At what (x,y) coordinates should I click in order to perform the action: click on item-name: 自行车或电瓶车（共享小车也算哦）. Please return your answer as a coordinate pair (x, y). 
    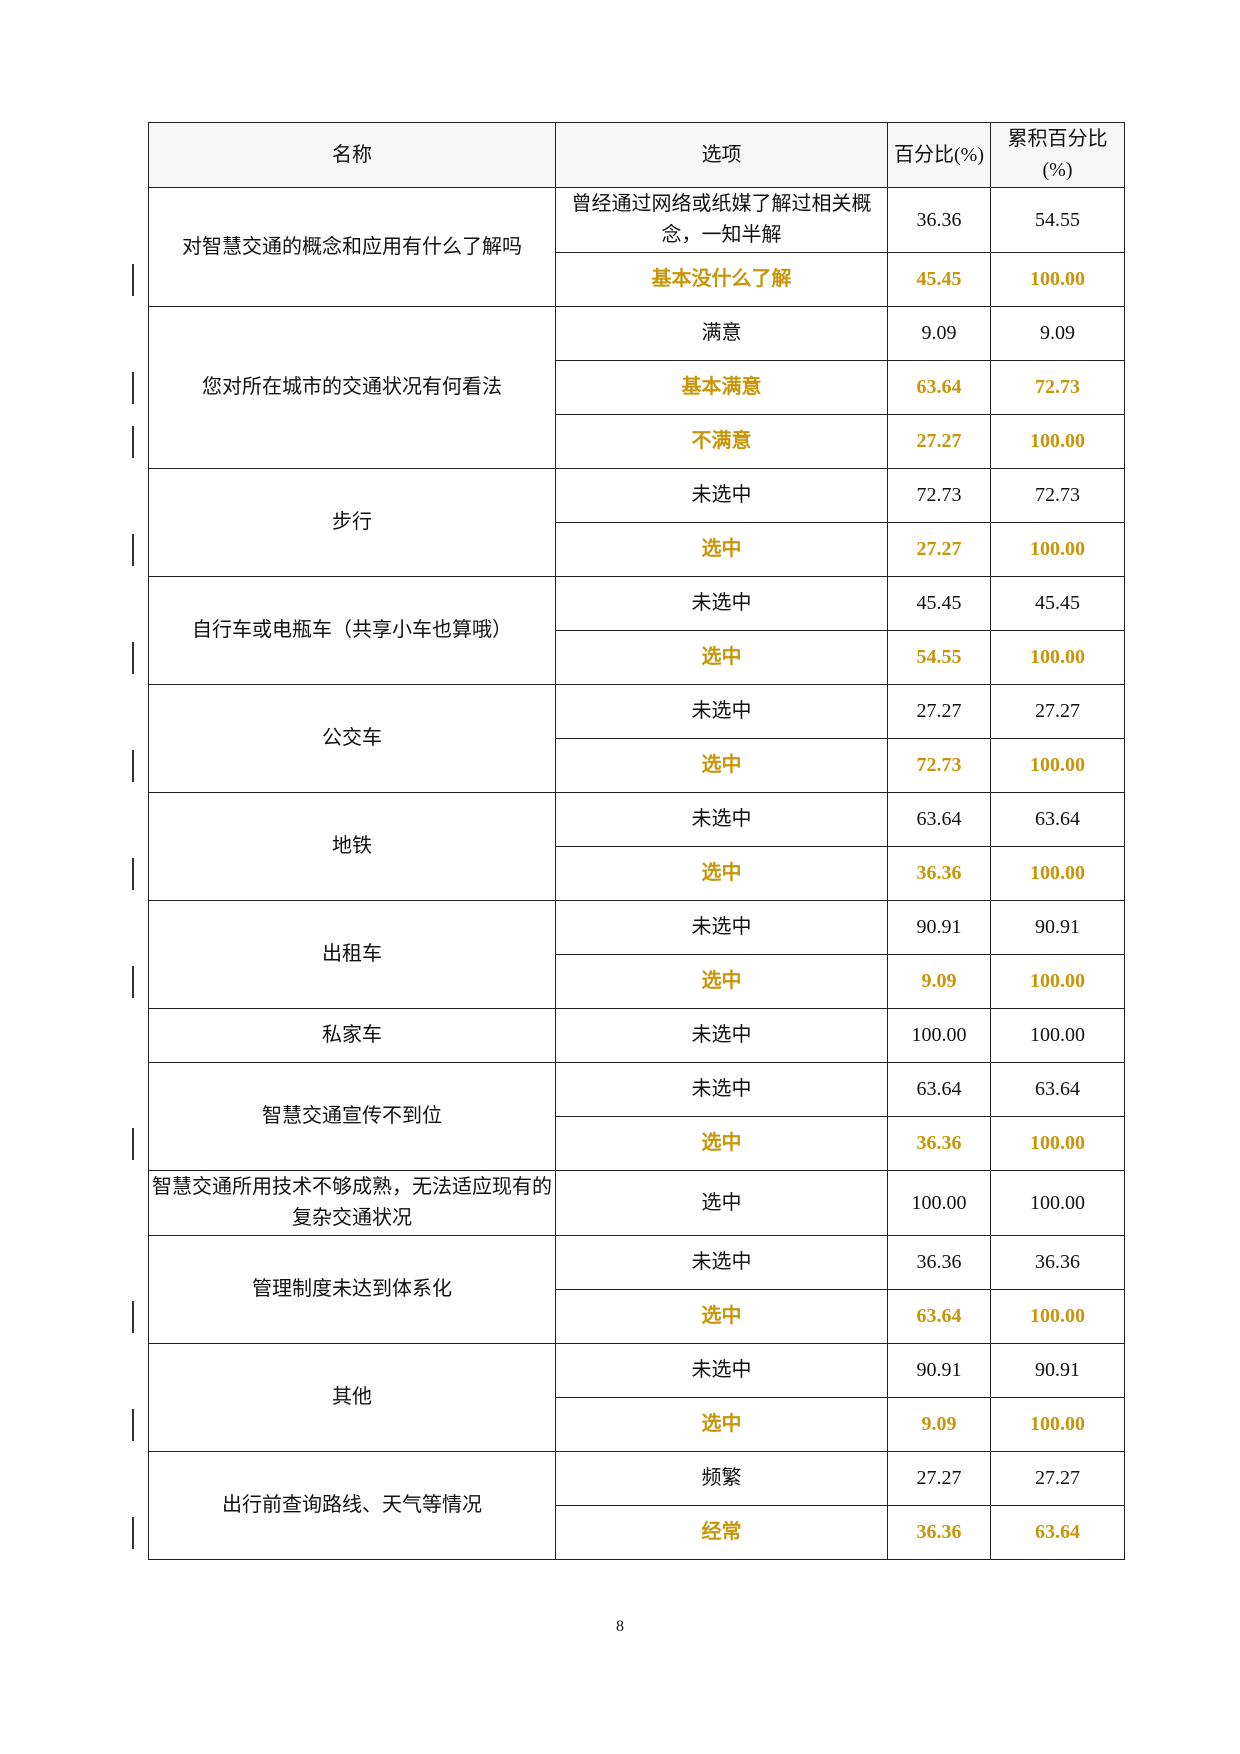
    Looking at the image, I should click on (352, 630).